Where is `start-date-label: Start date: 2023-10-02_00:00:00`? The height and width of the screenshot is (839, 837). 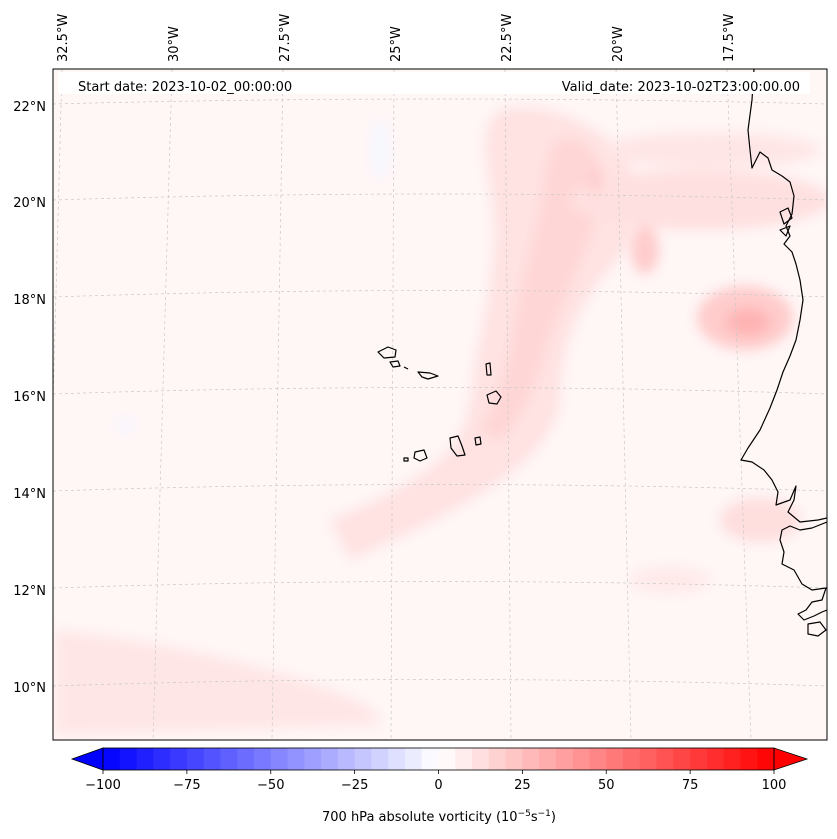 start-date-label: Start date: 2023-10-02_00:00:00 is located at coordinates (185, 87).